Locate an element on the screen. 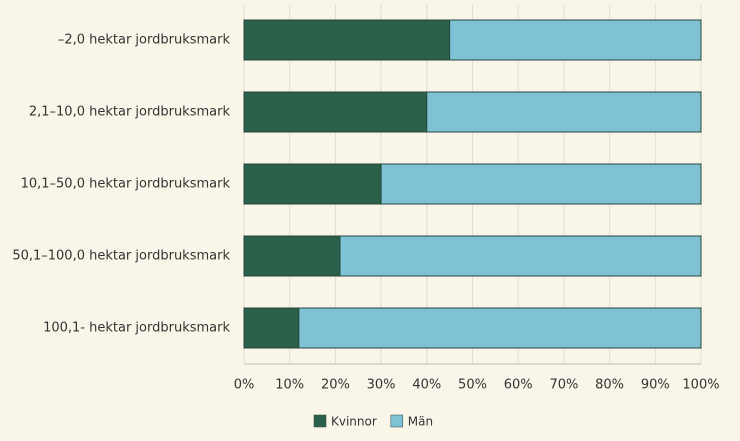 Image resolution: width=740 pixels, height=441 pixels. legend-label: Kvinnor is located at coordinates (354, 422).